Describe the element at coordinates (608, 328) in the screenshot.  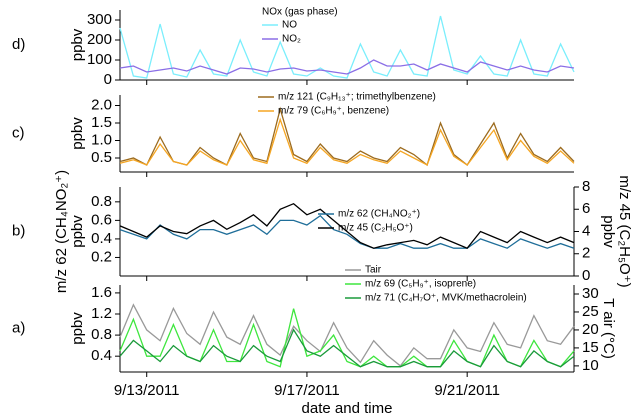
I see `y2-axis-title: T air (°C)` at that location.